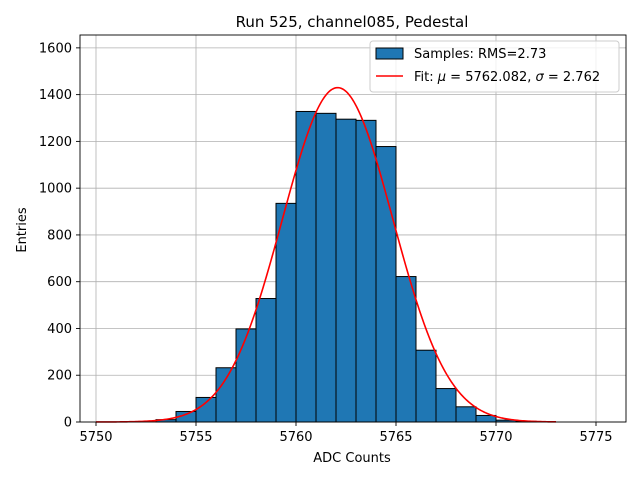 Image resolution: width=640 pixels, height=480 pixels. Describe the element at coordinates (59, 376) in the screenshot. I see `y-tick-label: 200` at that location.